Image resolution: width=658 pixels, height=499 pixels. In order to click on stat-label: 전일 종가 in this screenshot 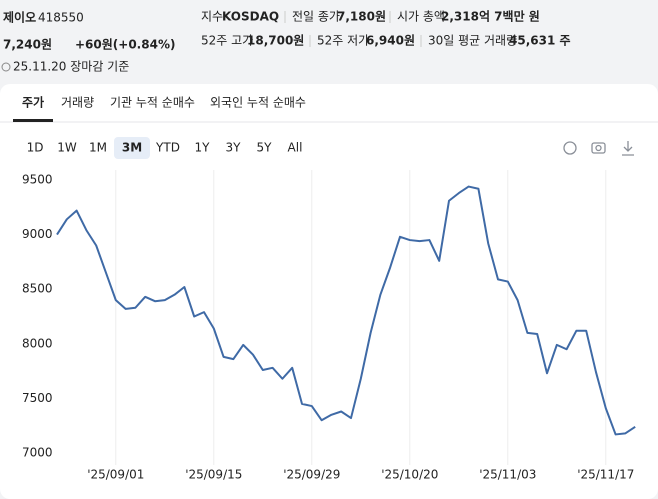, I will do `click(316, 17)`.